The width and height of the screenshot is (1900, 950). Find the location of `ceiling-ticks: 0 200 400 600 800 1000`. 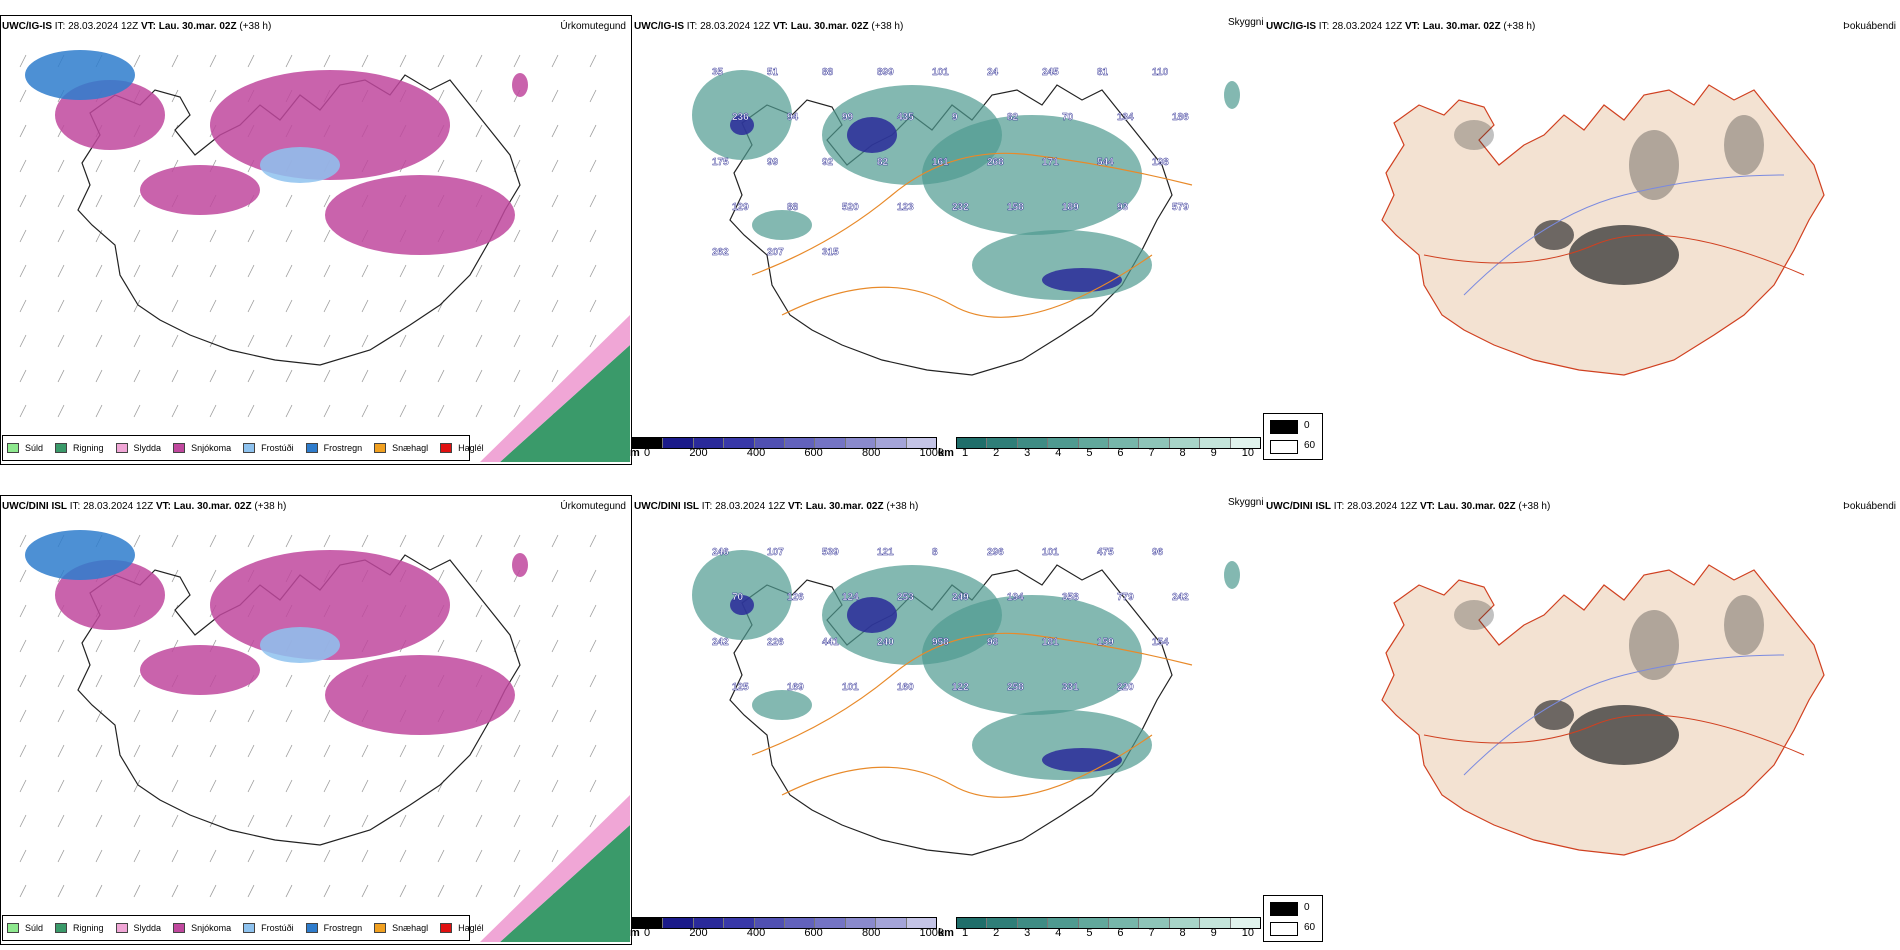

ceiling-ticks: 0 200 400 600 800 1000 is located at coordinates (794, 933).